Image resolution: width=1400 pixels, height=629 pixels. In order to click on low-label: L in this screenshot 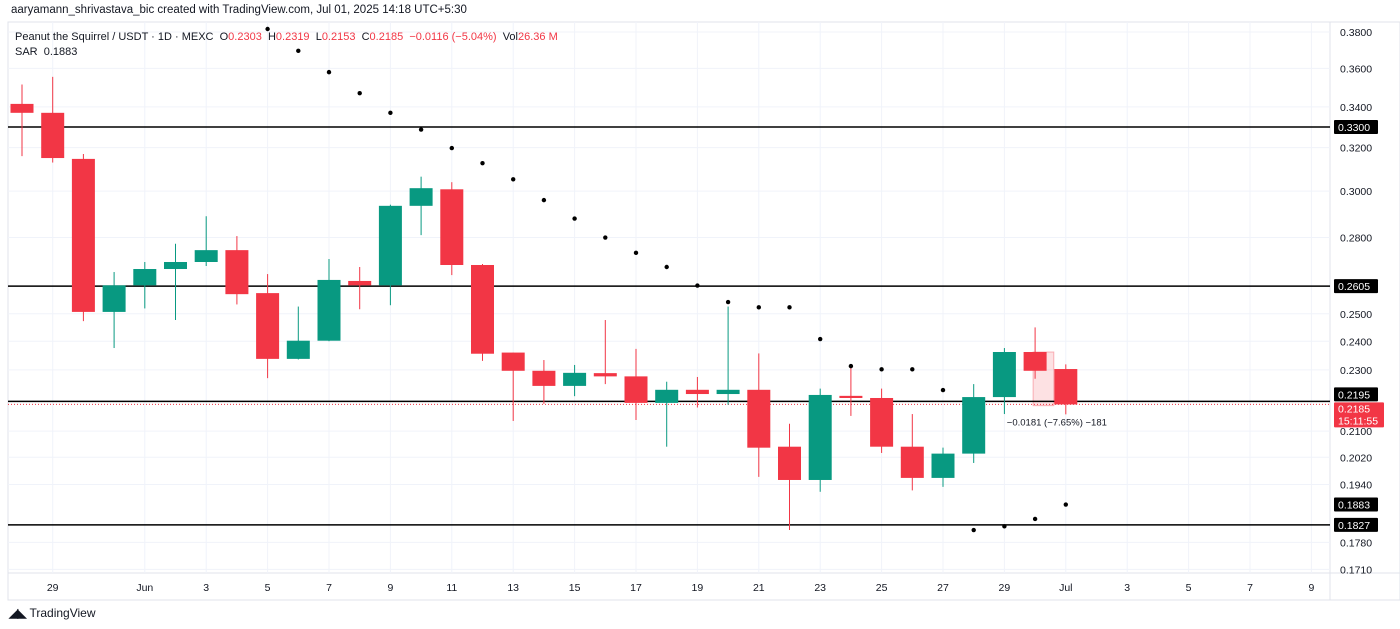, I will do `click(318, 37)`.